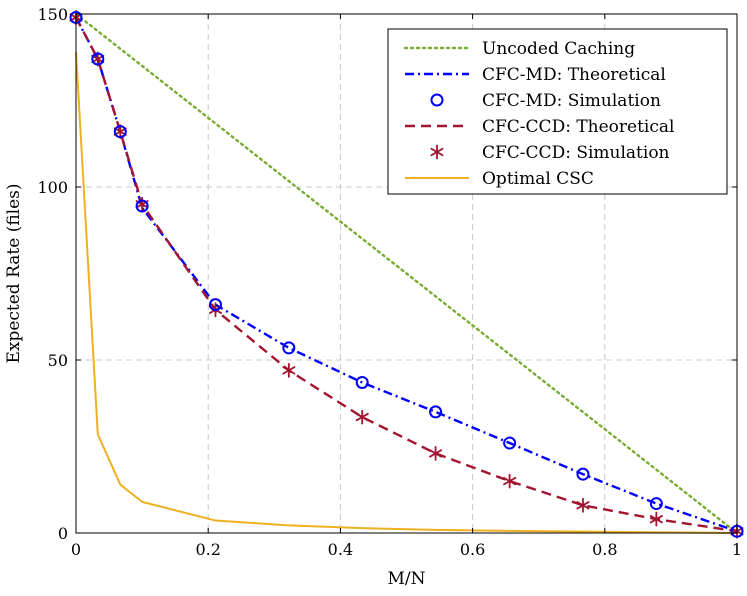 The width and height of the screenshot is (747, 596). I want to click on y-tick-label: 50, so click(58, 360).